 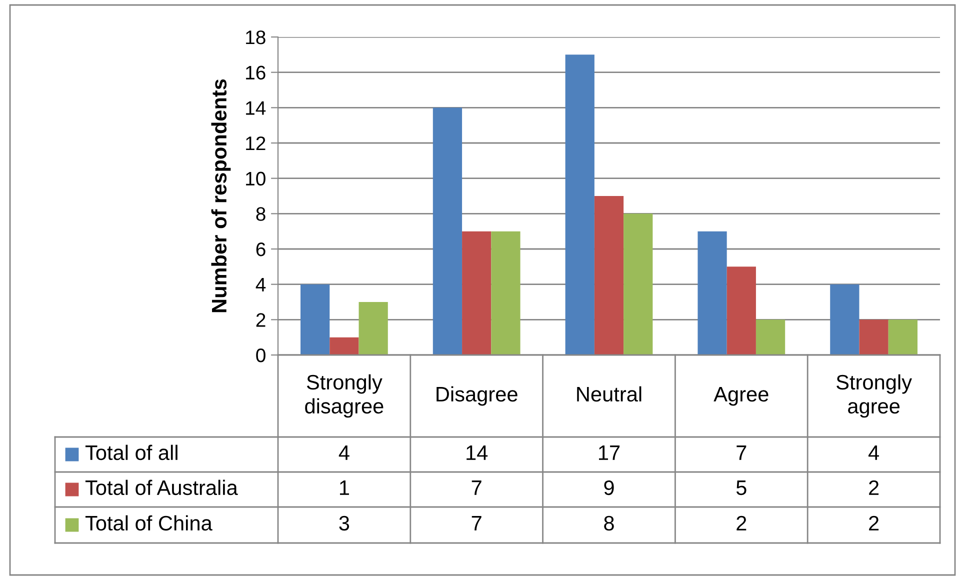 I want to click on data-label: 8, so click(x=609, y=523).